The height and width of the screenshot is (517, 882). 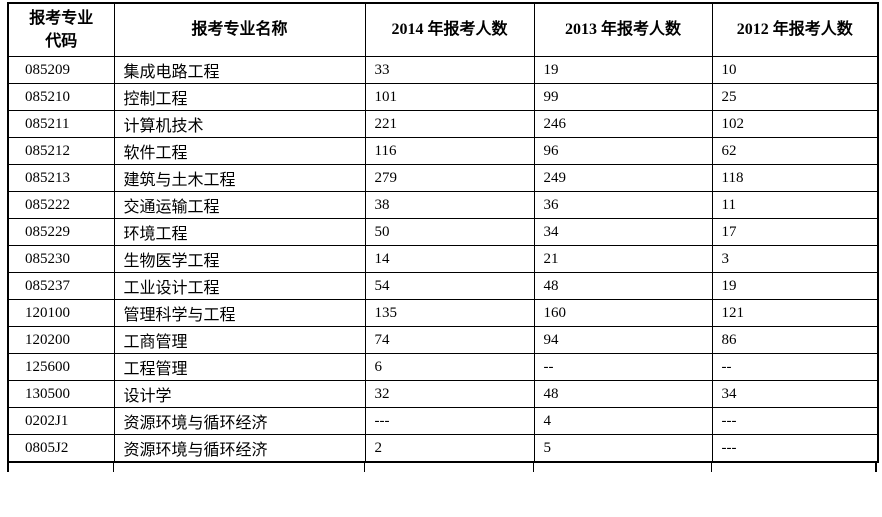 I want to click on column-header-major-code: 报考专业 代码, so click(x=61, y=29).